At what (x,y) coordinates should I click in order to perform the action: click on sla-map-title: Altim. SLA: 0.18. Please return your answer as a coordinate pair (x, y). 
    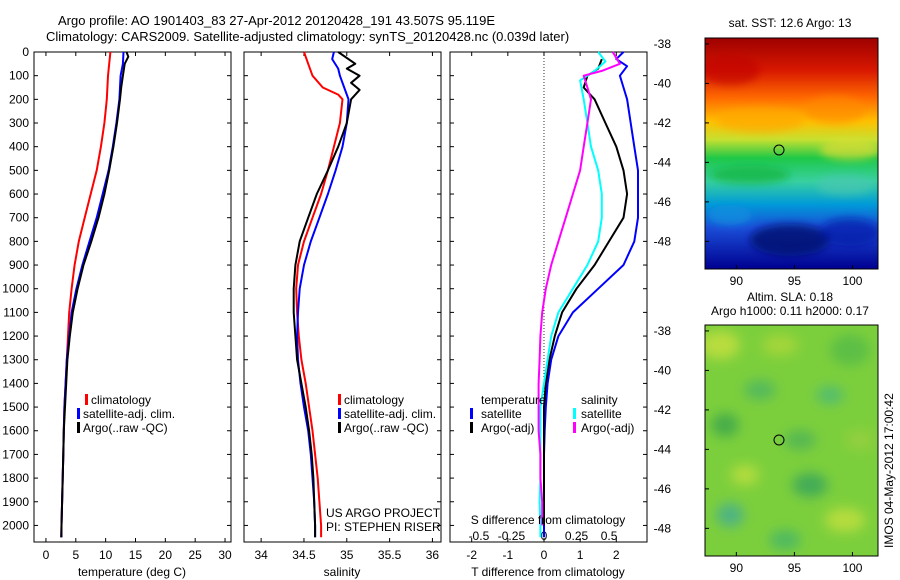
    Looking at the image, I should click on (790, 297).